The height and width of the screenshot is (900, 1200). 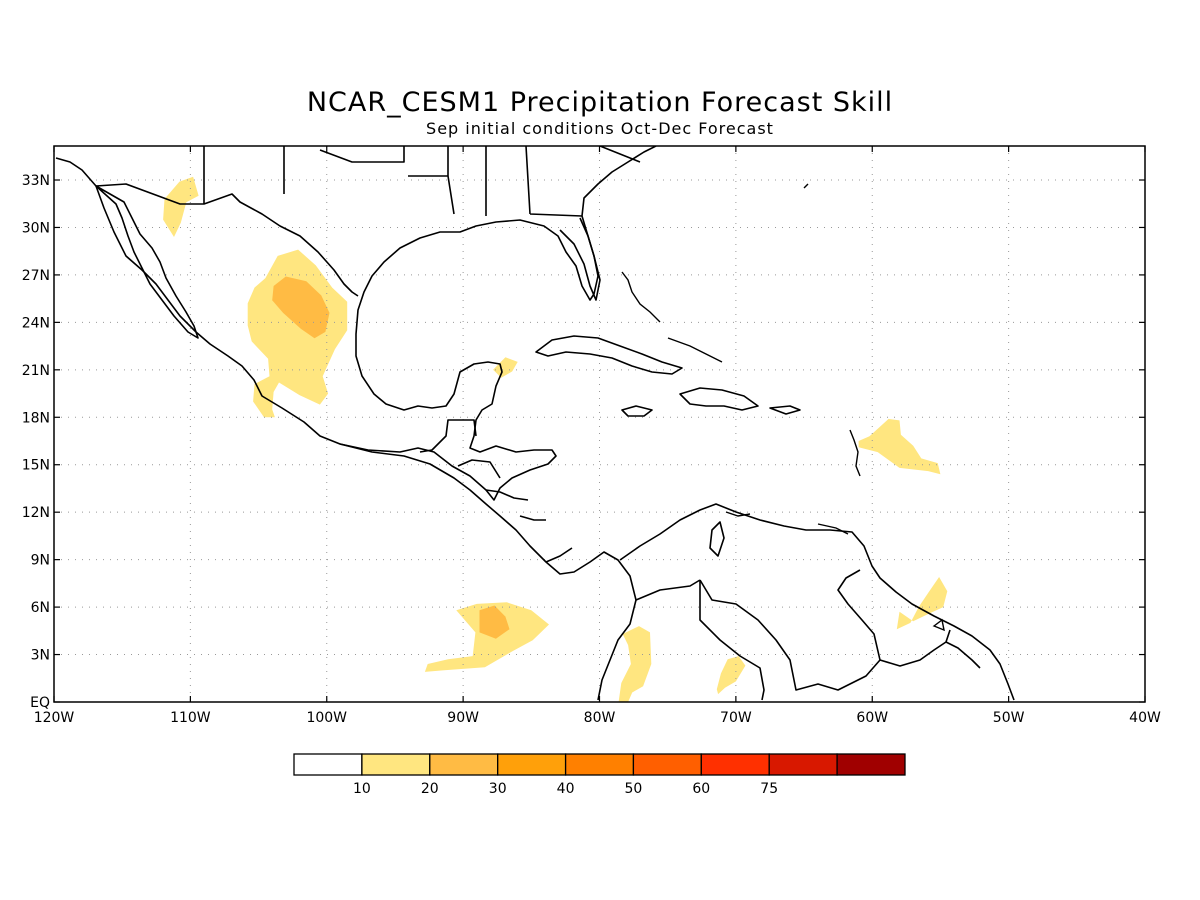 What do you see at coordinates (36, 181) in the screenshot?
I see `lat-tick-label: 33N` at bounding box center [36, 181].